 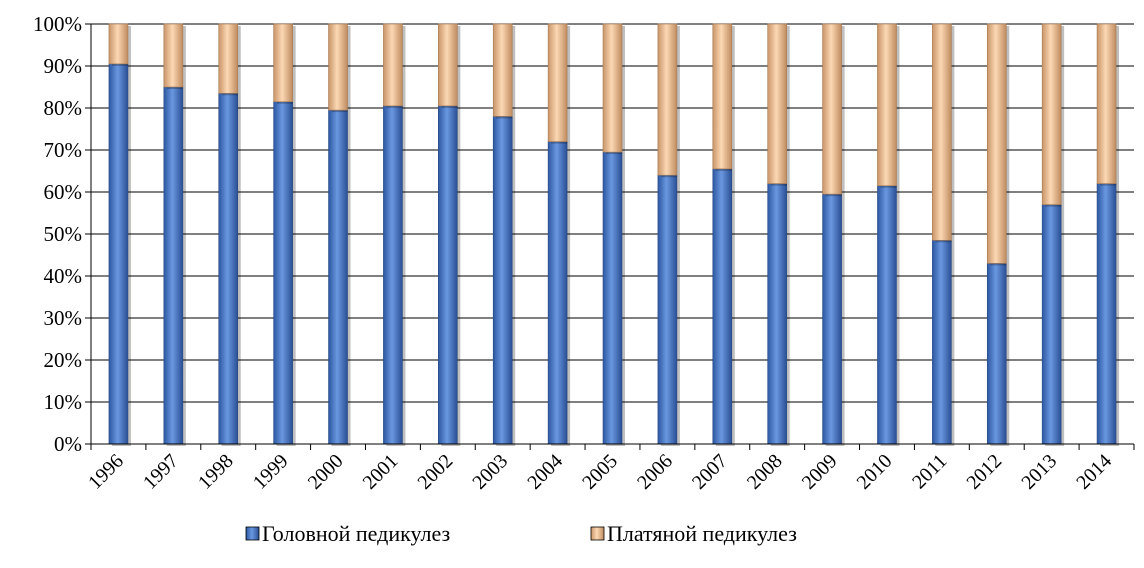 What do you see at coordinates (521, 533) in the screenshot?
I see `legend: Головной педикулез Платяной педикулез` at bounding box center [521, 533].